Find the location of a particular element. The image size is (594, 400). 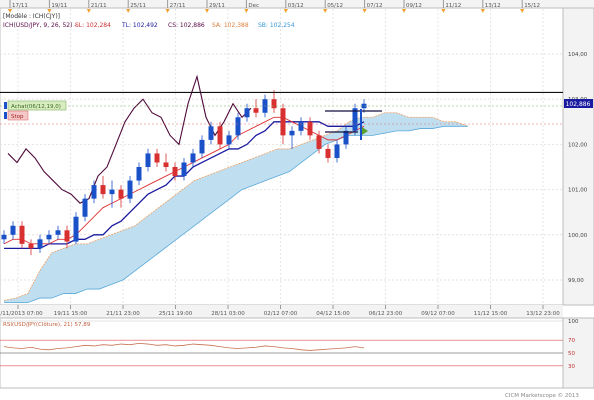

top-axis-label: 03/12 is located at coordinates (296, 6).